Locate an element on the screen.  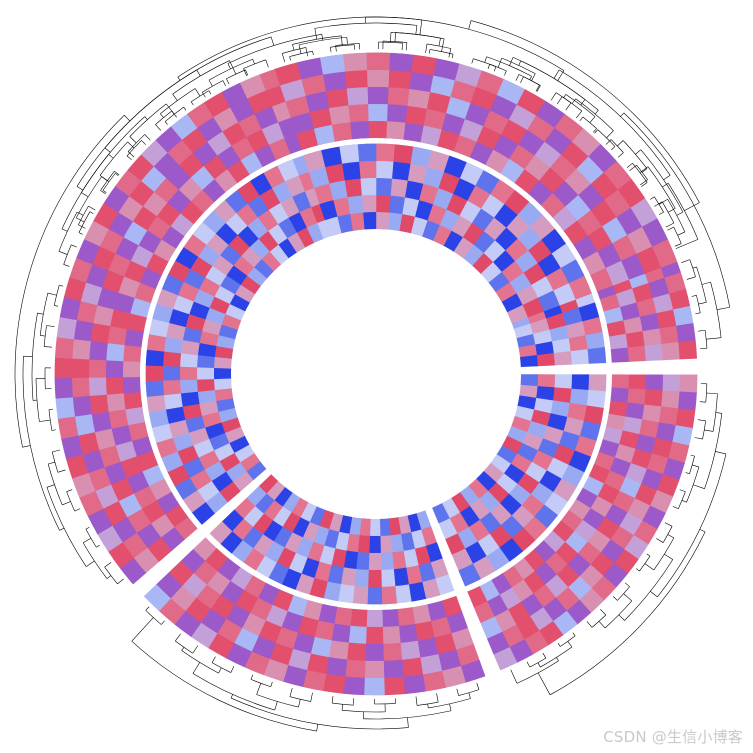
heatmap-cell-t1-s4-c0-r4 is located at coordinates (153, 475).